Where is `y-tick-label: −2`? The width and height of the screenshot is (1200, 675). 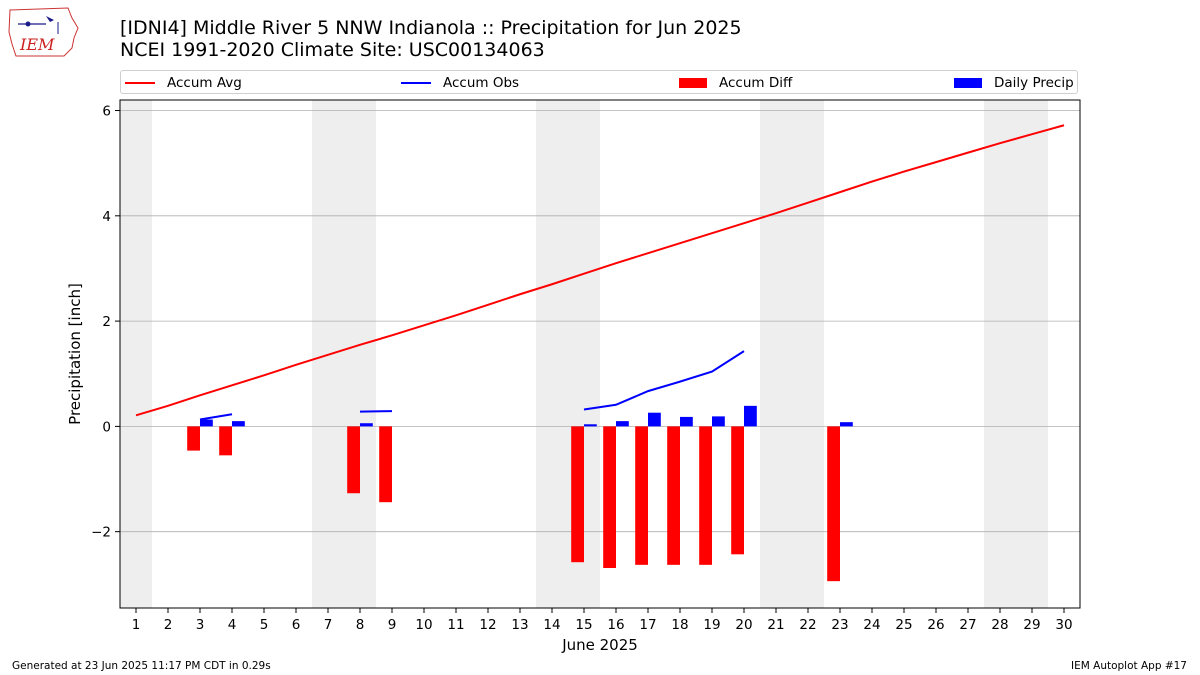
y-tick-label: −2 is located at coordinates (101, 533).